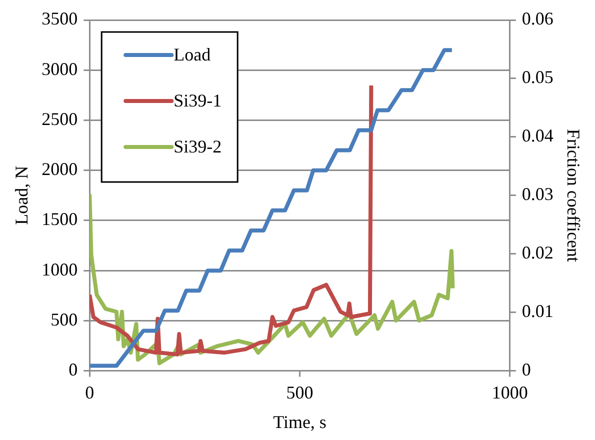 This screenshot has height=440, width=595. What do you see at coordinates (300, 392) in the screenshot?
I see `x-tick-label: 500` at bounding box center [300, 392].